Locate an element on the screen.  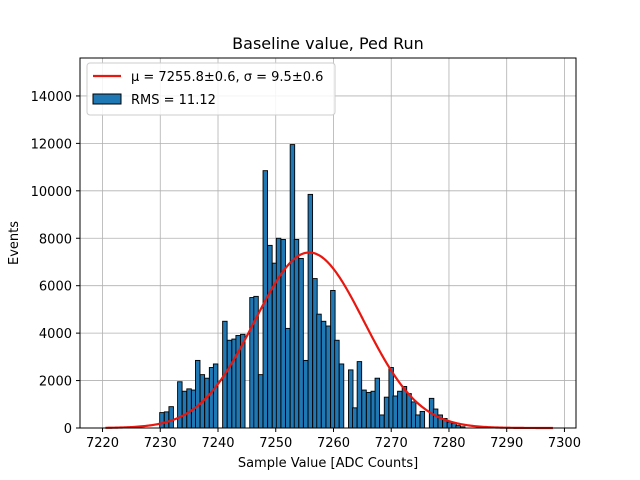
legend-bar-swatch is located at coordinates (107, 99).